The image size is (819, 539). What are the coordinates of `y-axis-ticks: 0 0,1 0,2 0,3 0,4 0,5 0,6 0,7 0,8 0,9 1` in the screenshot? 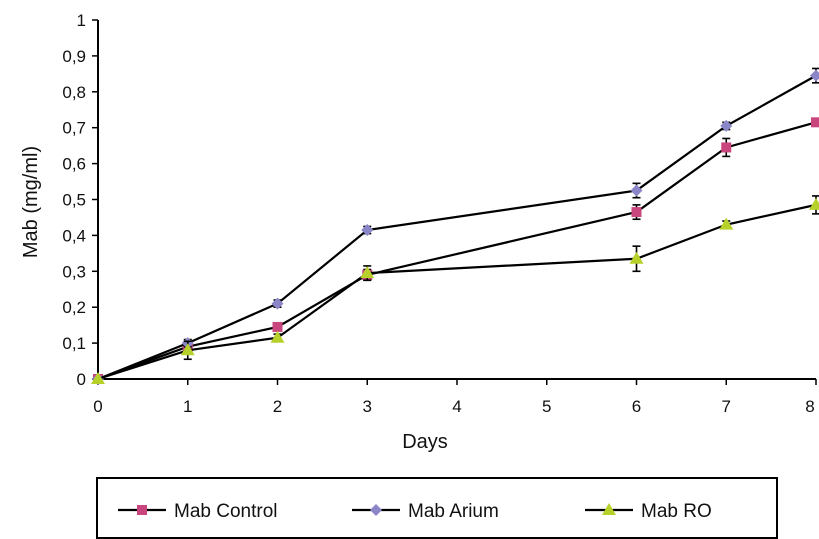 It's located at (80, 200).